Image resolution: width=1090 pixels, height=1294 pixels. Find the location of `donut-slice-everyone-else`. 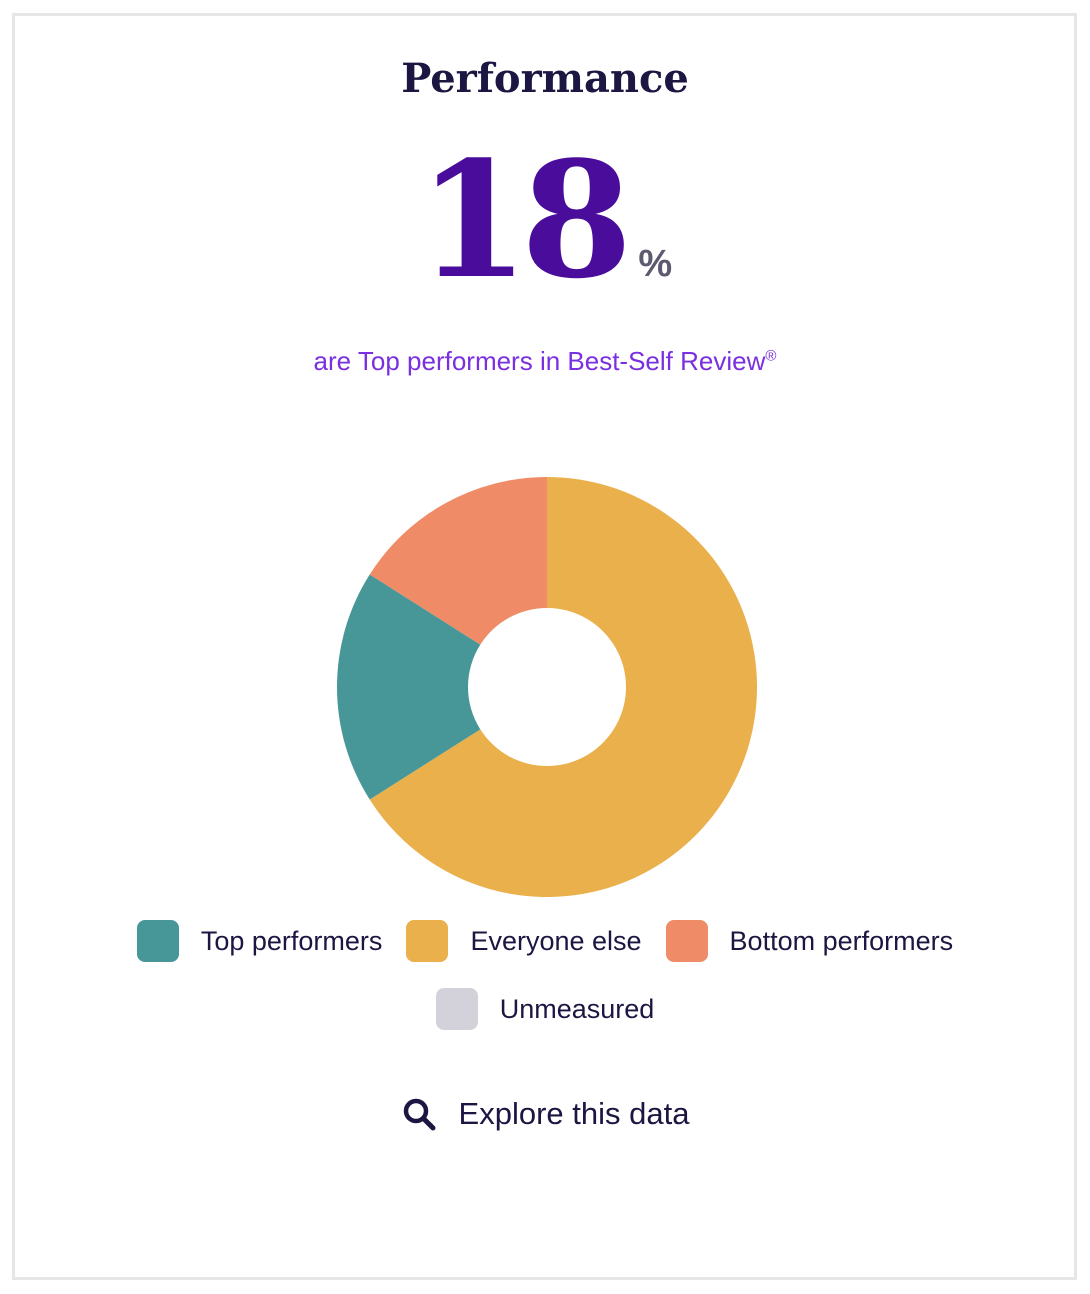

donut-slice-everyone-else is located at coordinates (563, 687).